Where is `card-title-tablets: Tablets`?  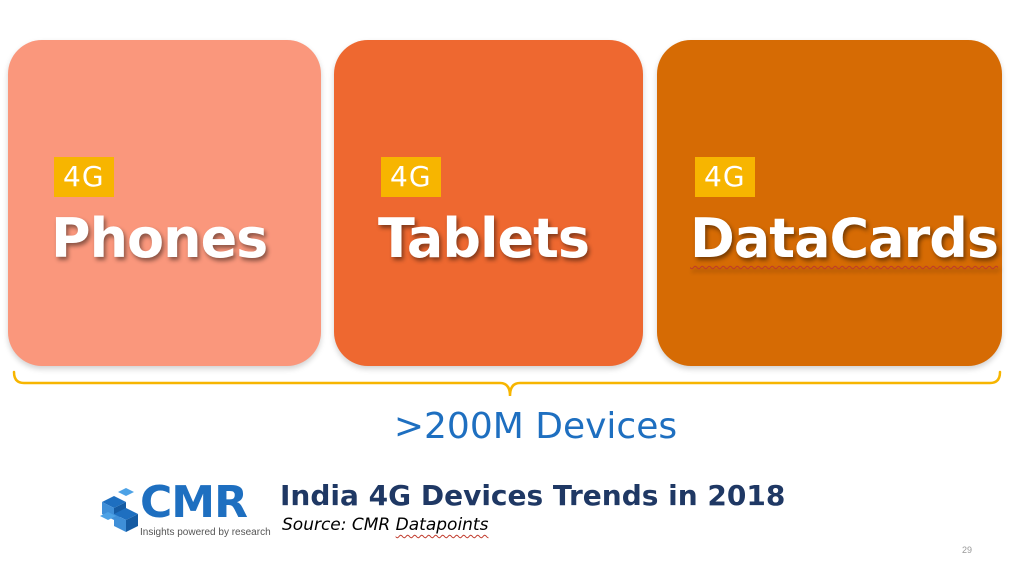 card-title-tablets: Tablets is located at coordinates (484, 238).